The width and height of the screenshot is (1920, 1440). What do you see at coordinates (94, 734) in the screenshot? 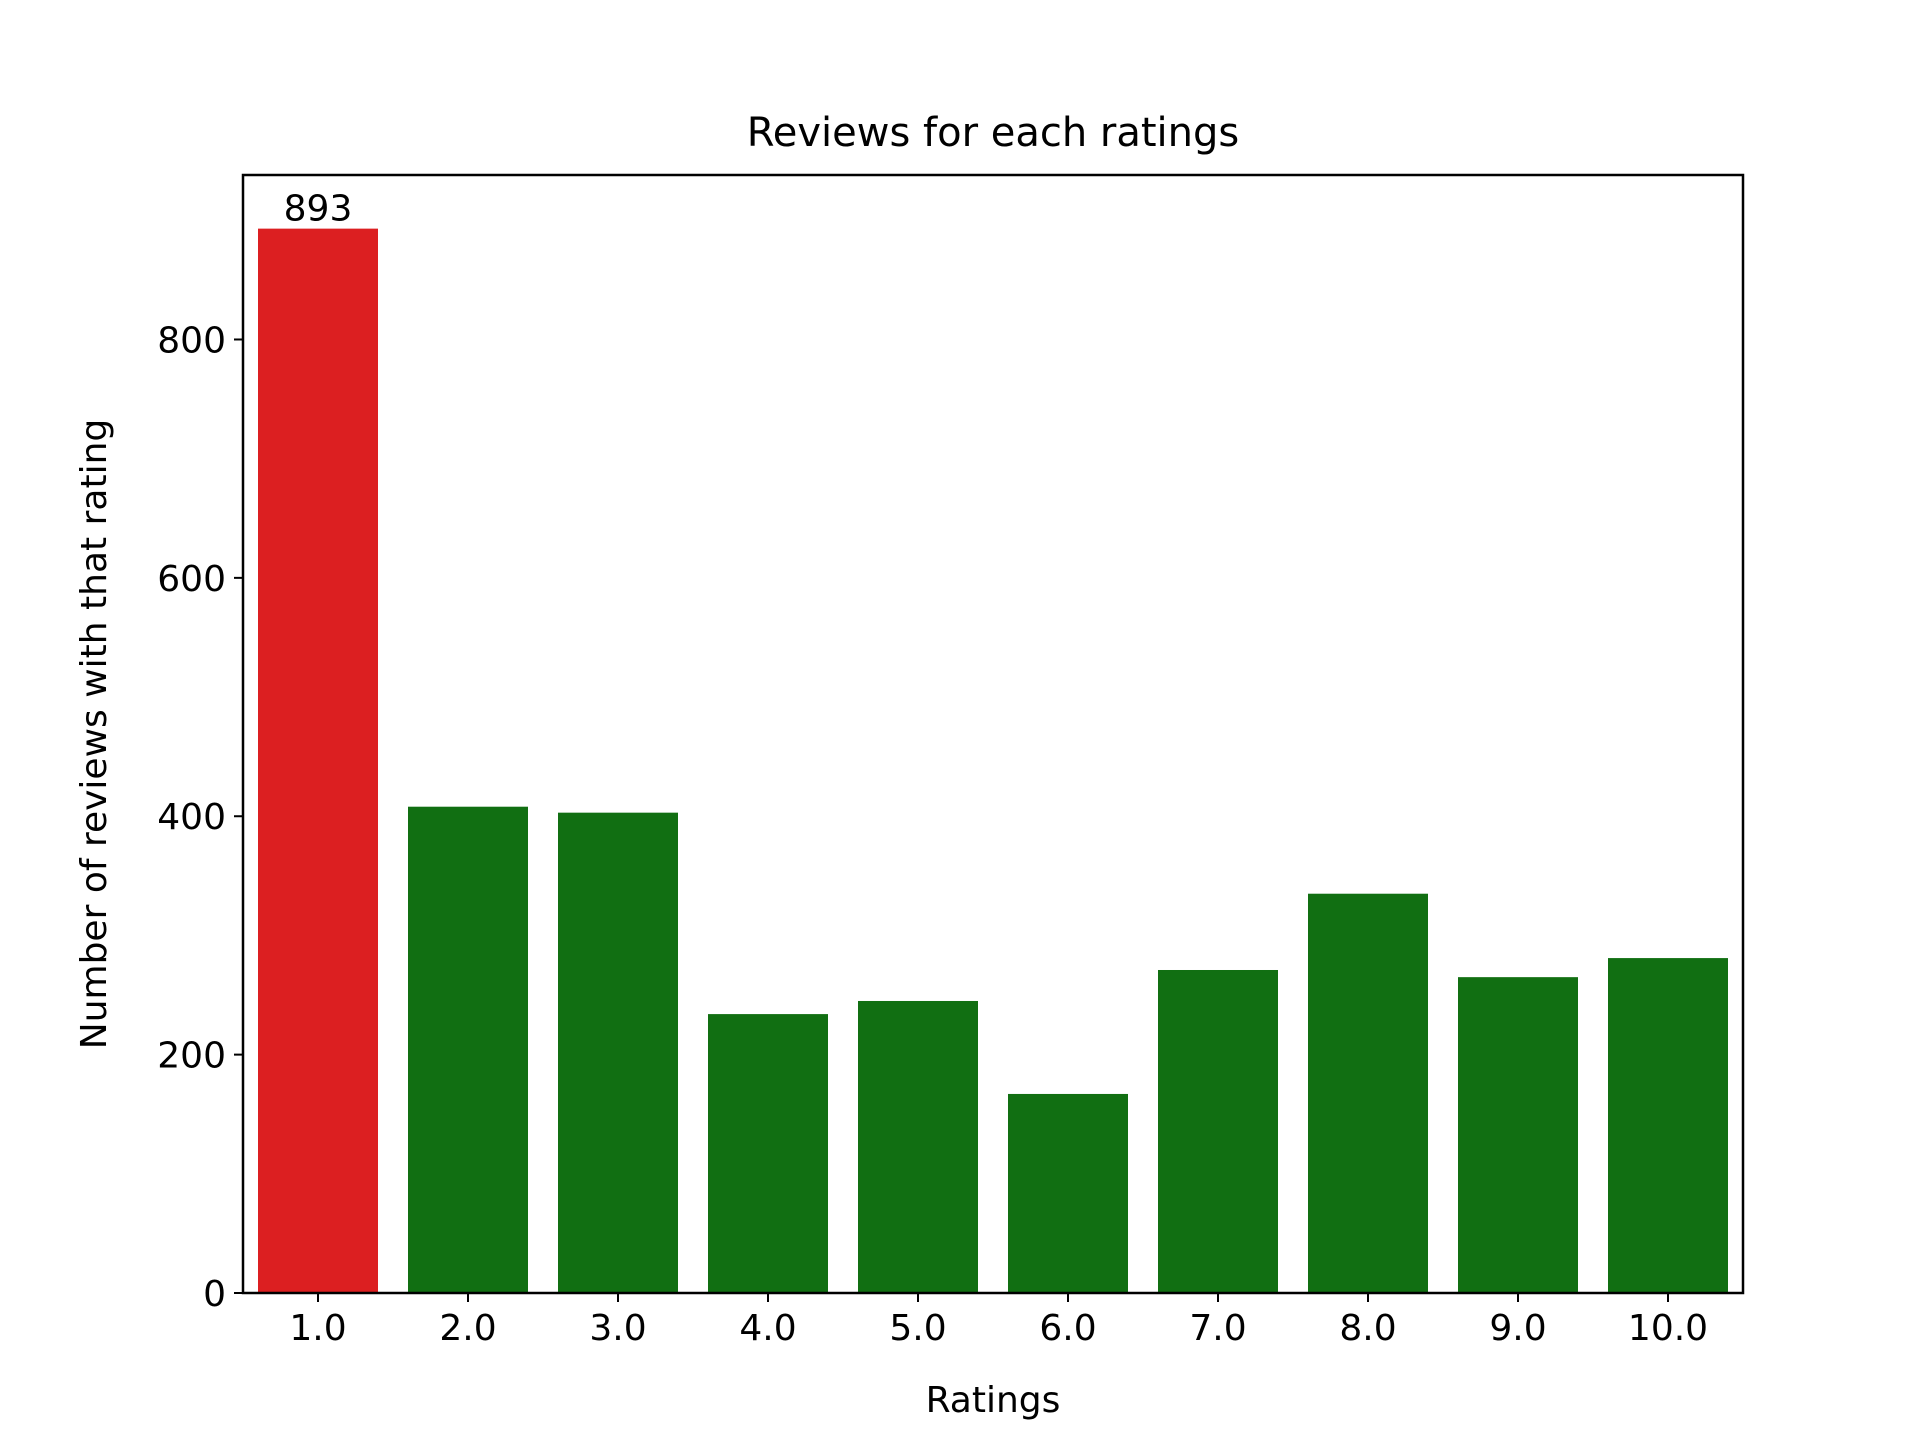
I see `y-axis-label: Number of reviews with that rating` at bounding box center [94, 734].